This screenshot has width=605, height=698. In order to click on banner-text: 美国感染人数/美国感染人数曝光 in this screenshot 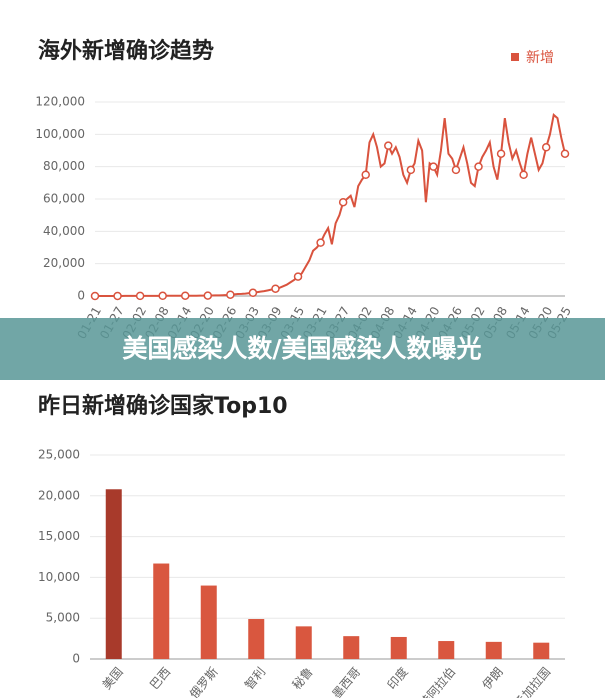, I will do `click(301, 348)`.